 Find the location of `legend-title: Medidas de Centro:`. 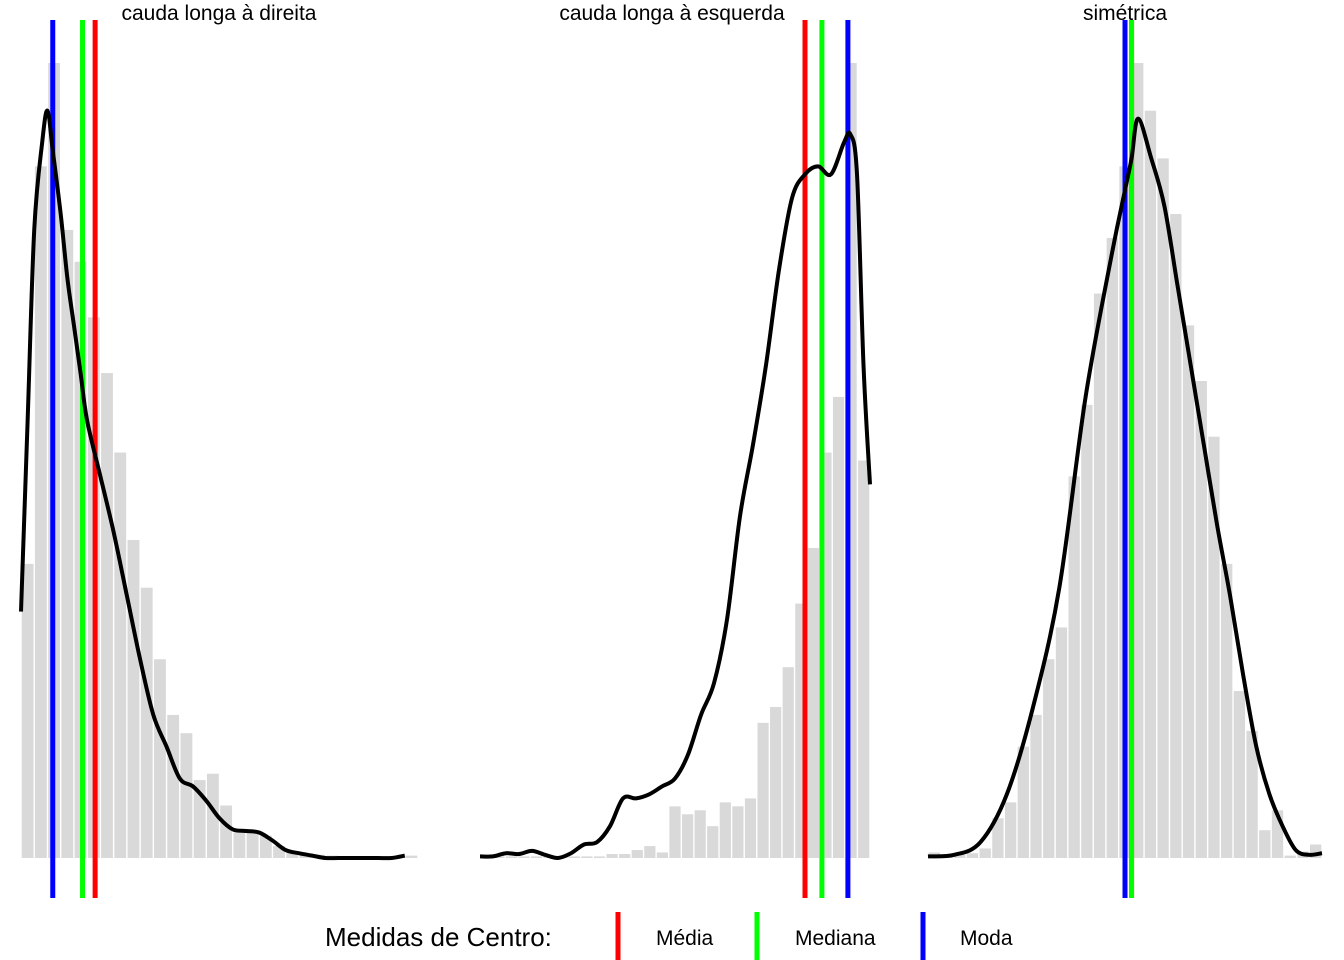

legend-title: Medidas de Centro: is located at coordinates (438, 937).